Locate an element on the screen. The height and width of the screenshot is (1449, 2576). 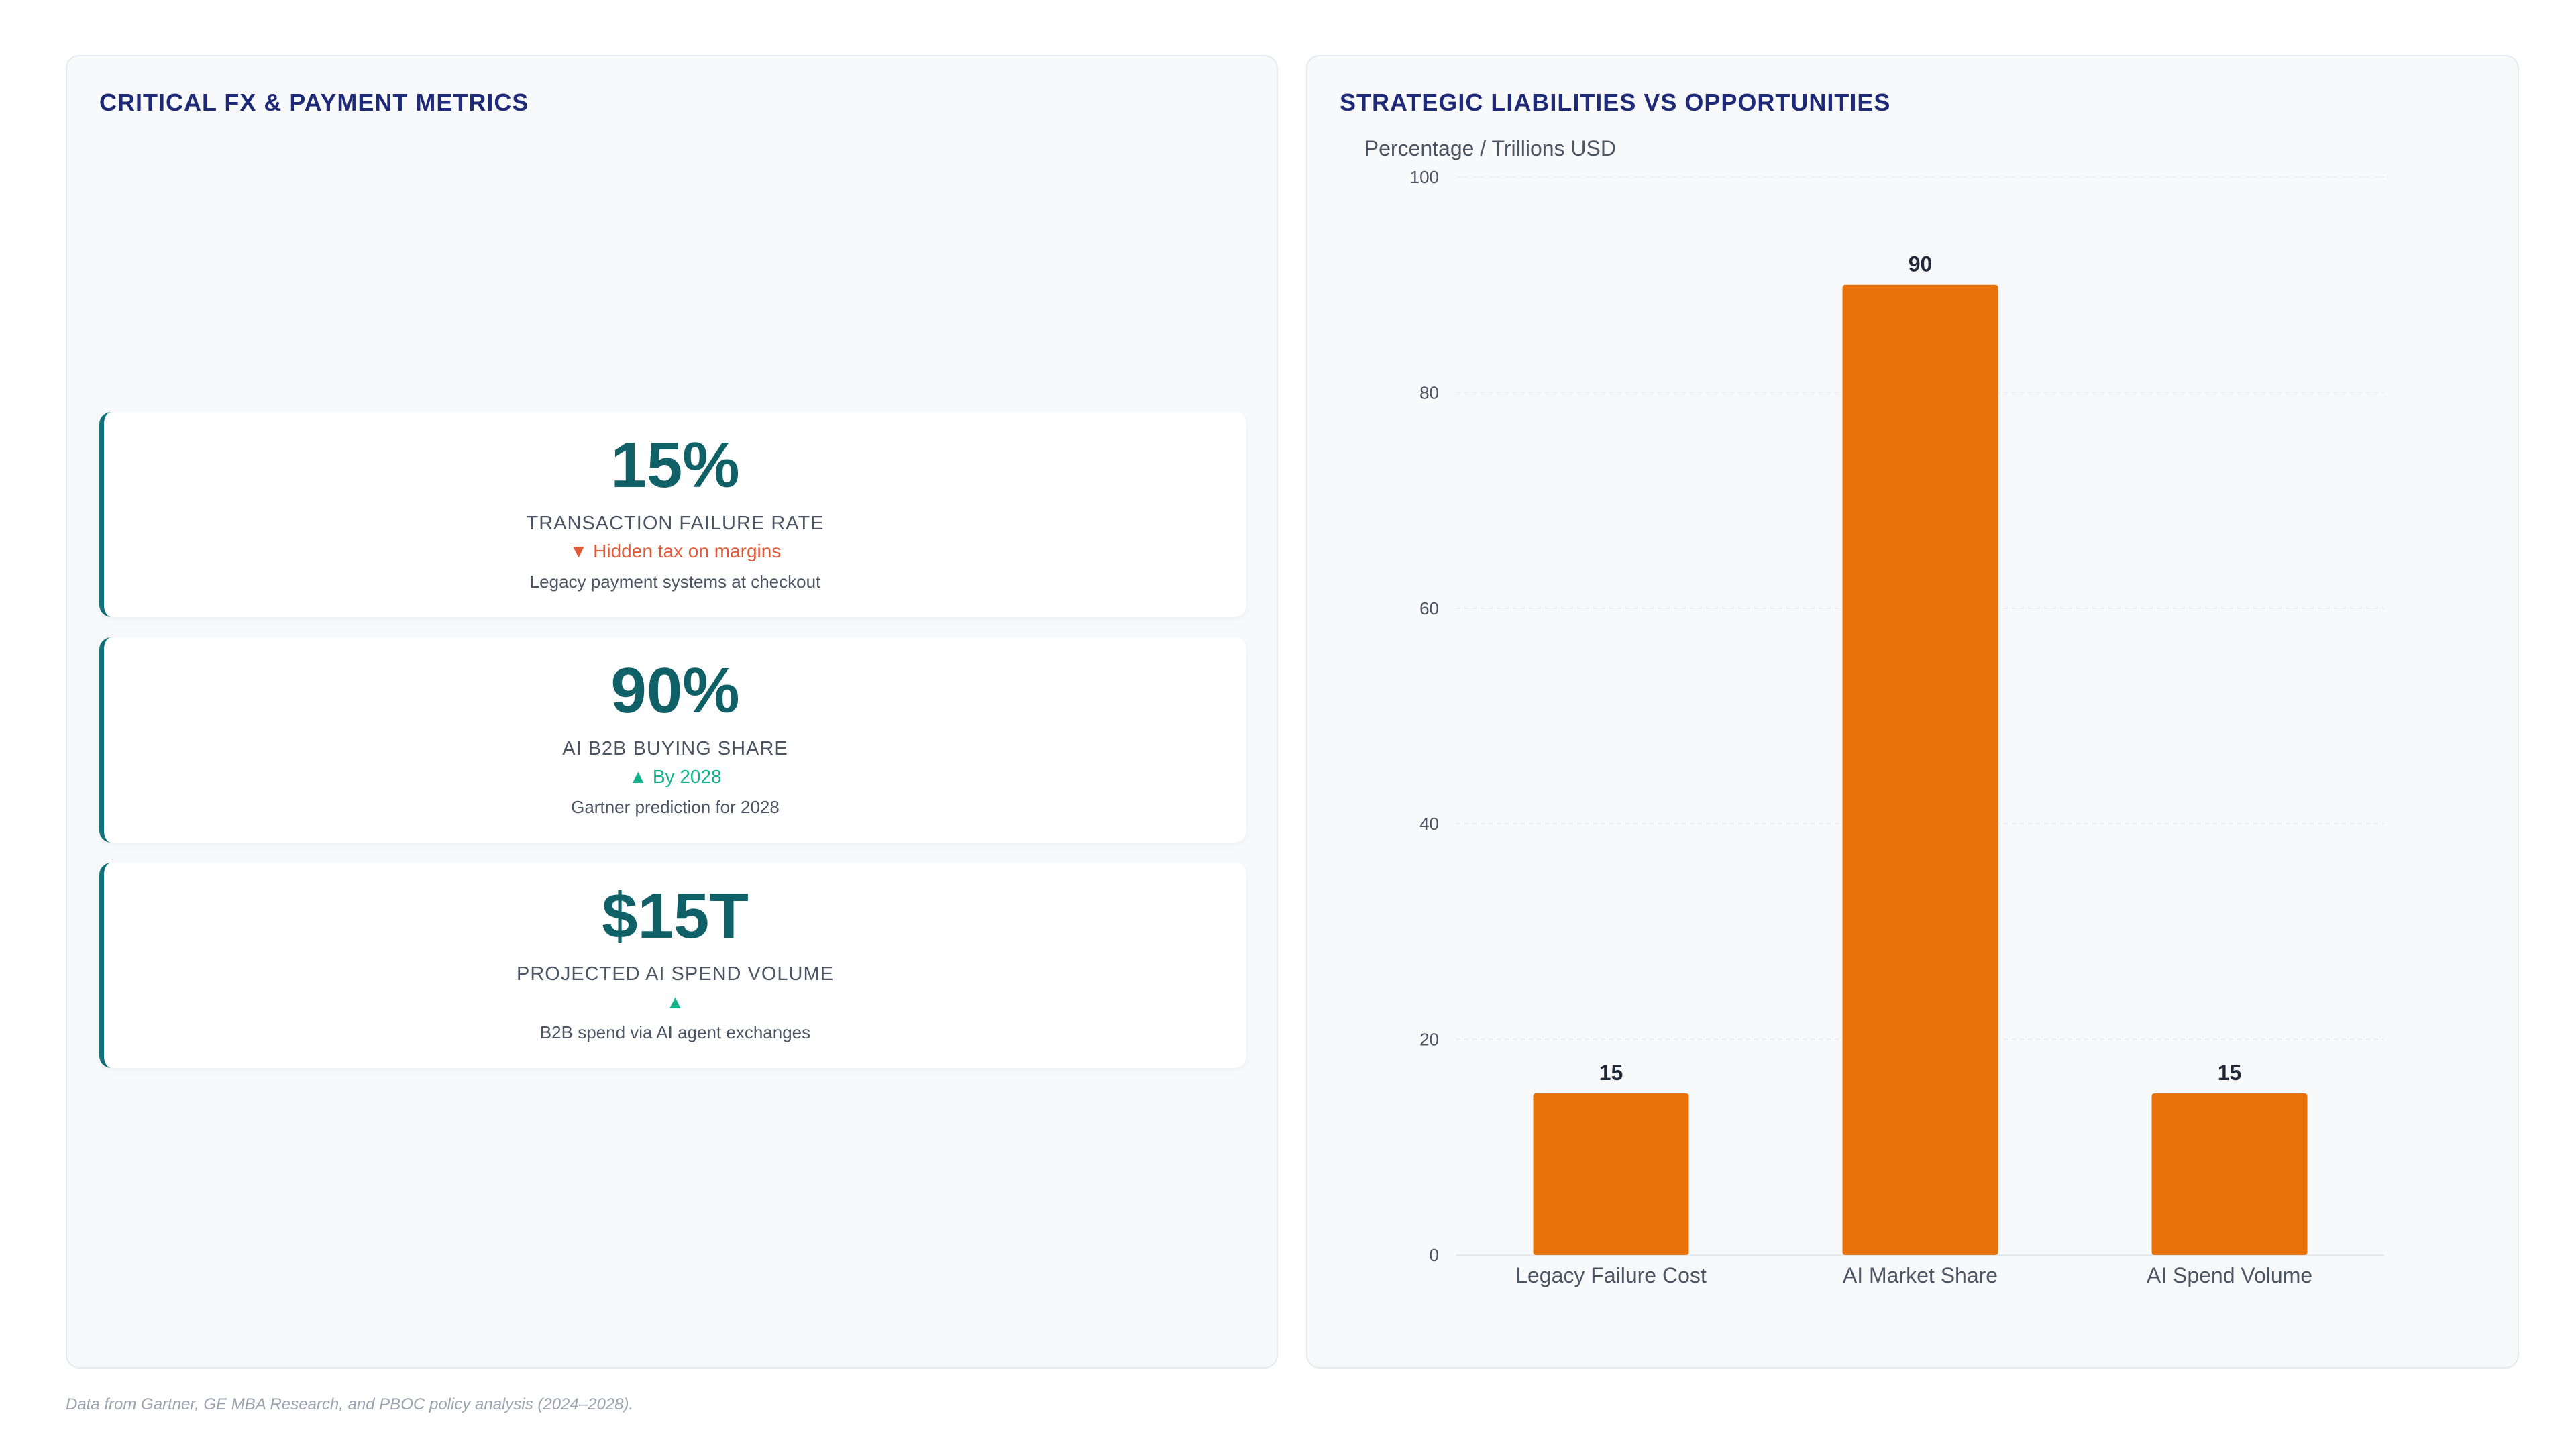
data-label: 90 is located at coordinates (1921, 264).